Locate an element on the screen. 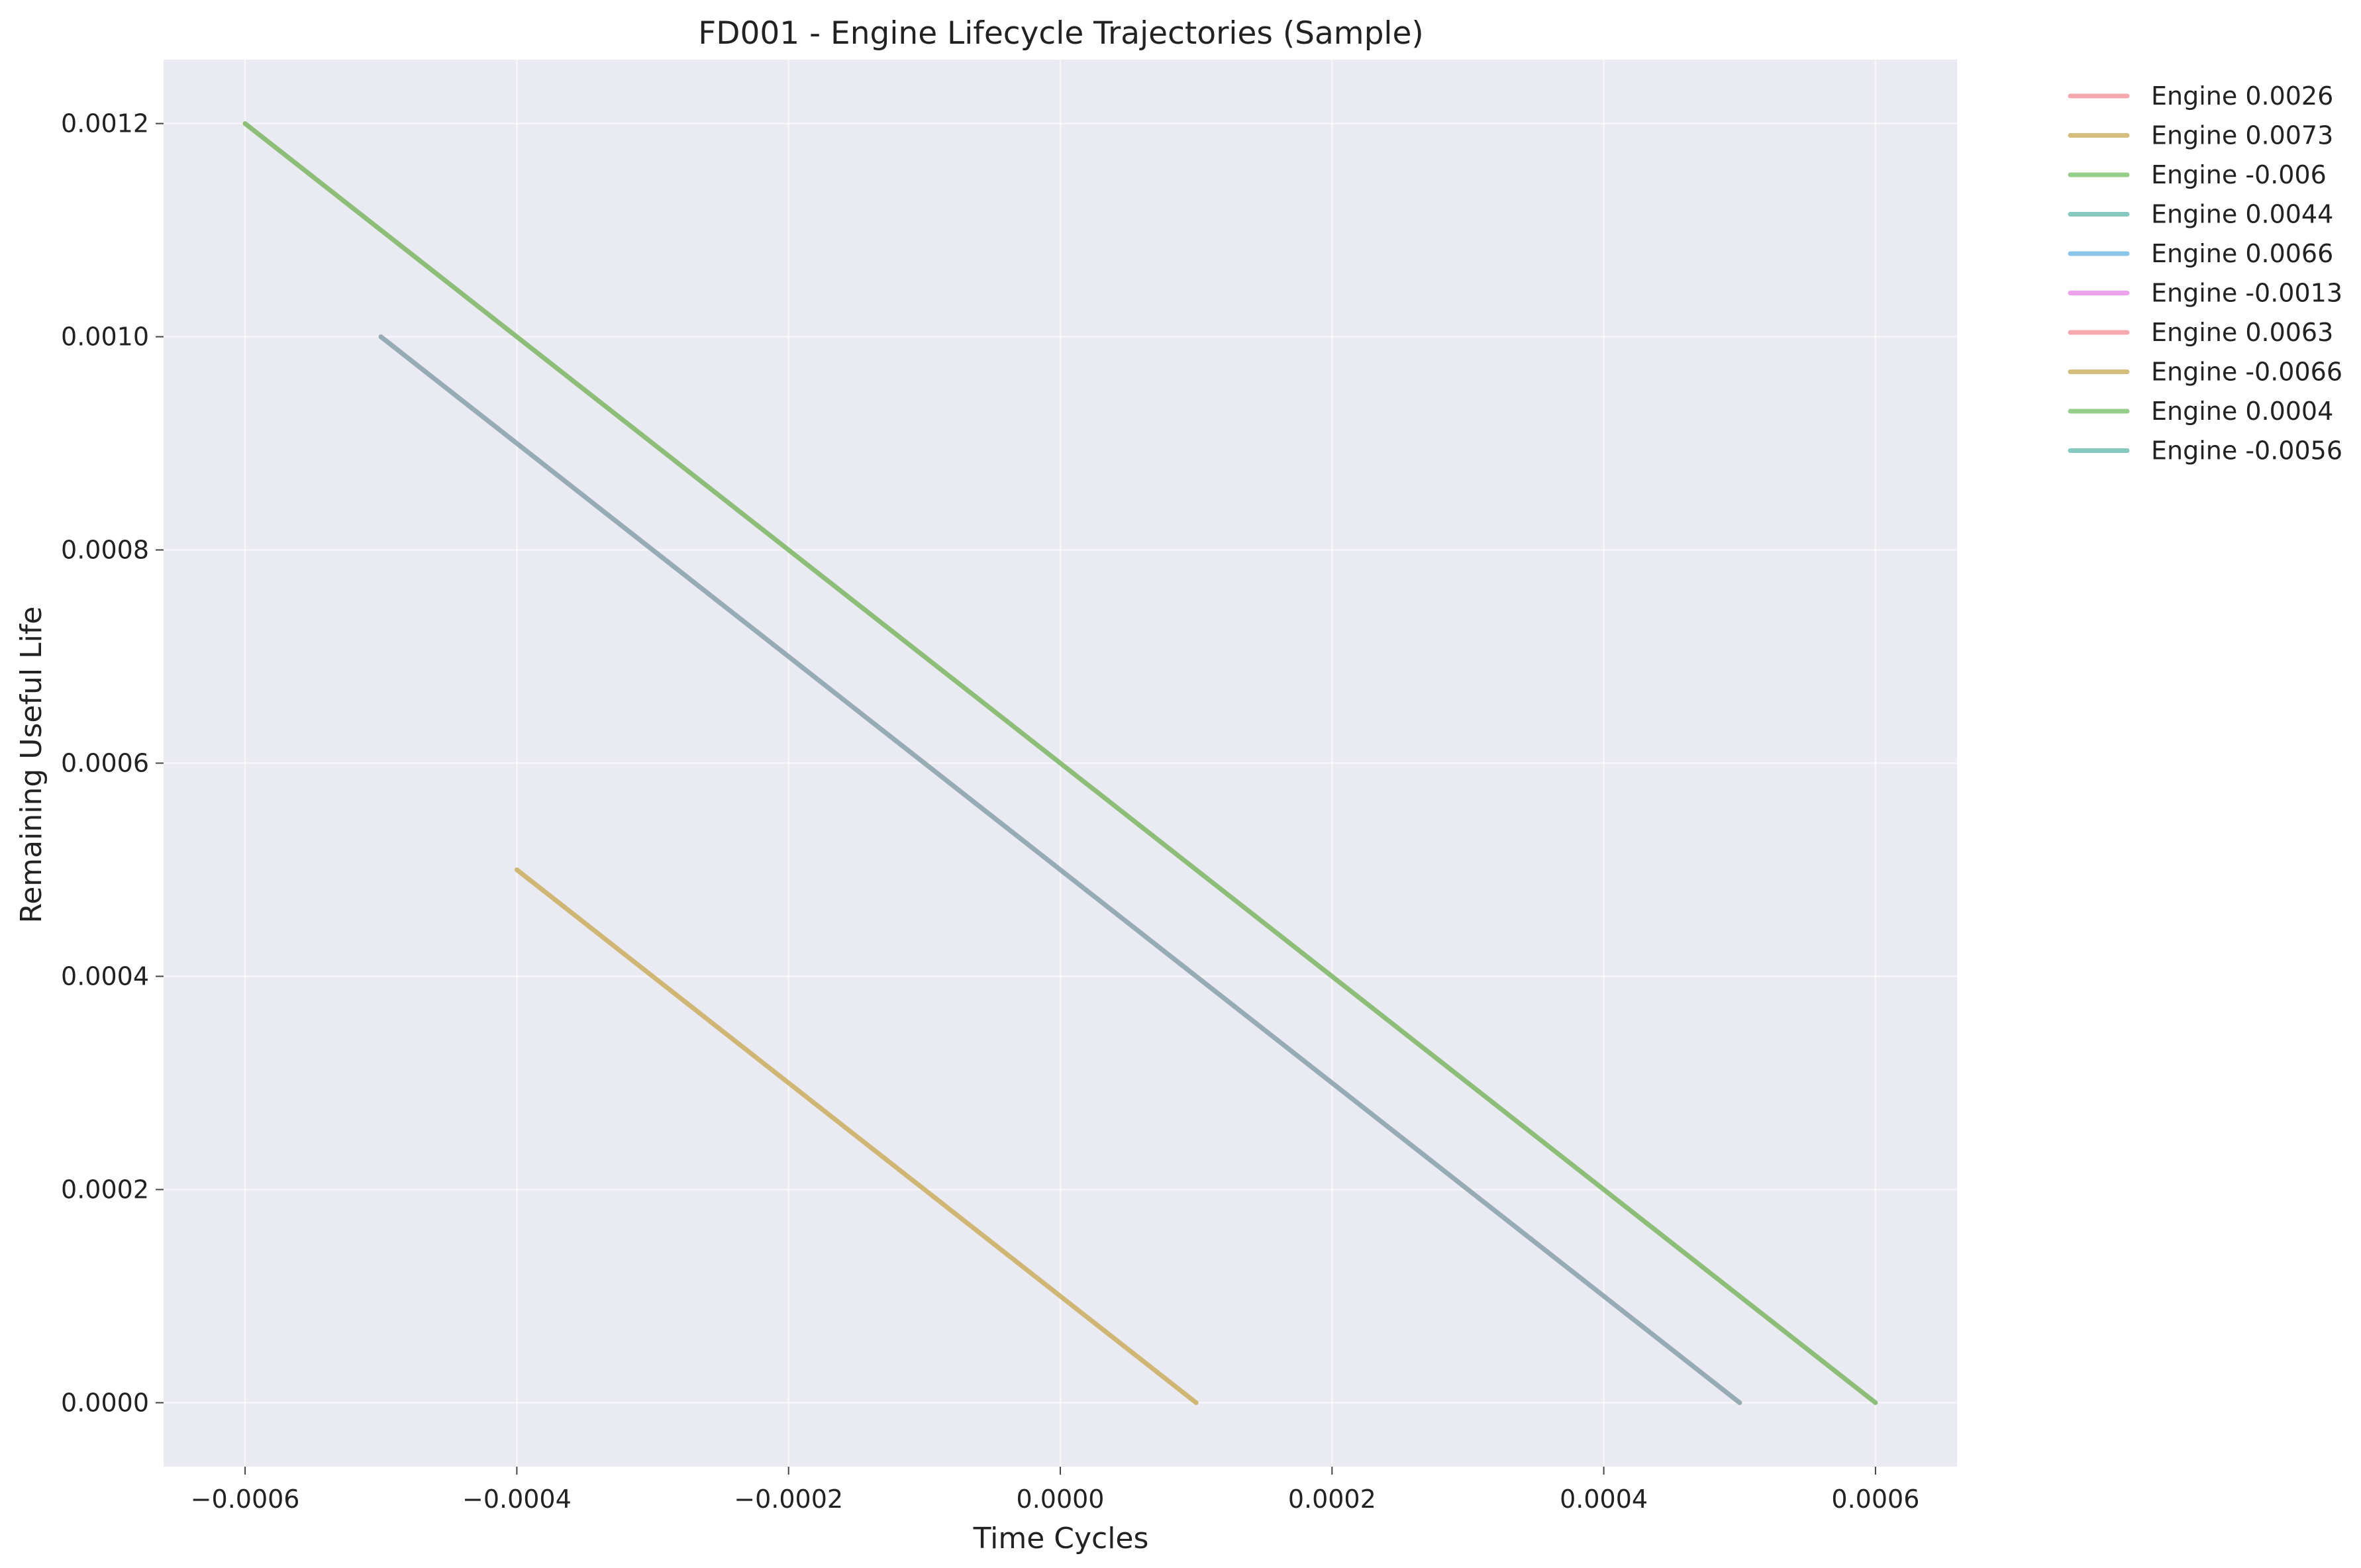 The width and height of the screenshot is (2361, 1568). y-axis-title: Remaining Useful Life is located at coordinates (31, 765).